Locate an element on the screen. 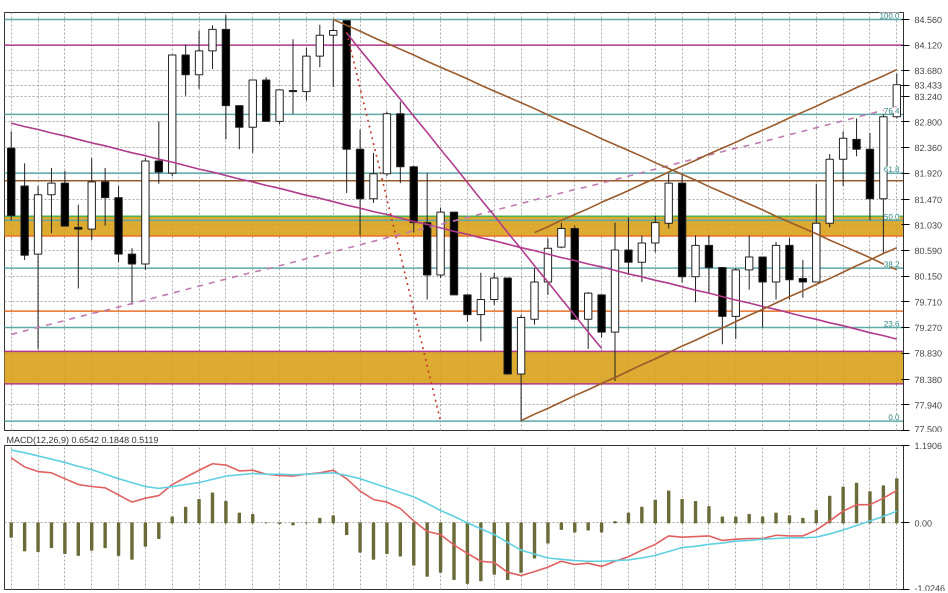 The height and width of the screenshot is (593, 948). annotation: 76.4 is located at coordinates (892, 111).